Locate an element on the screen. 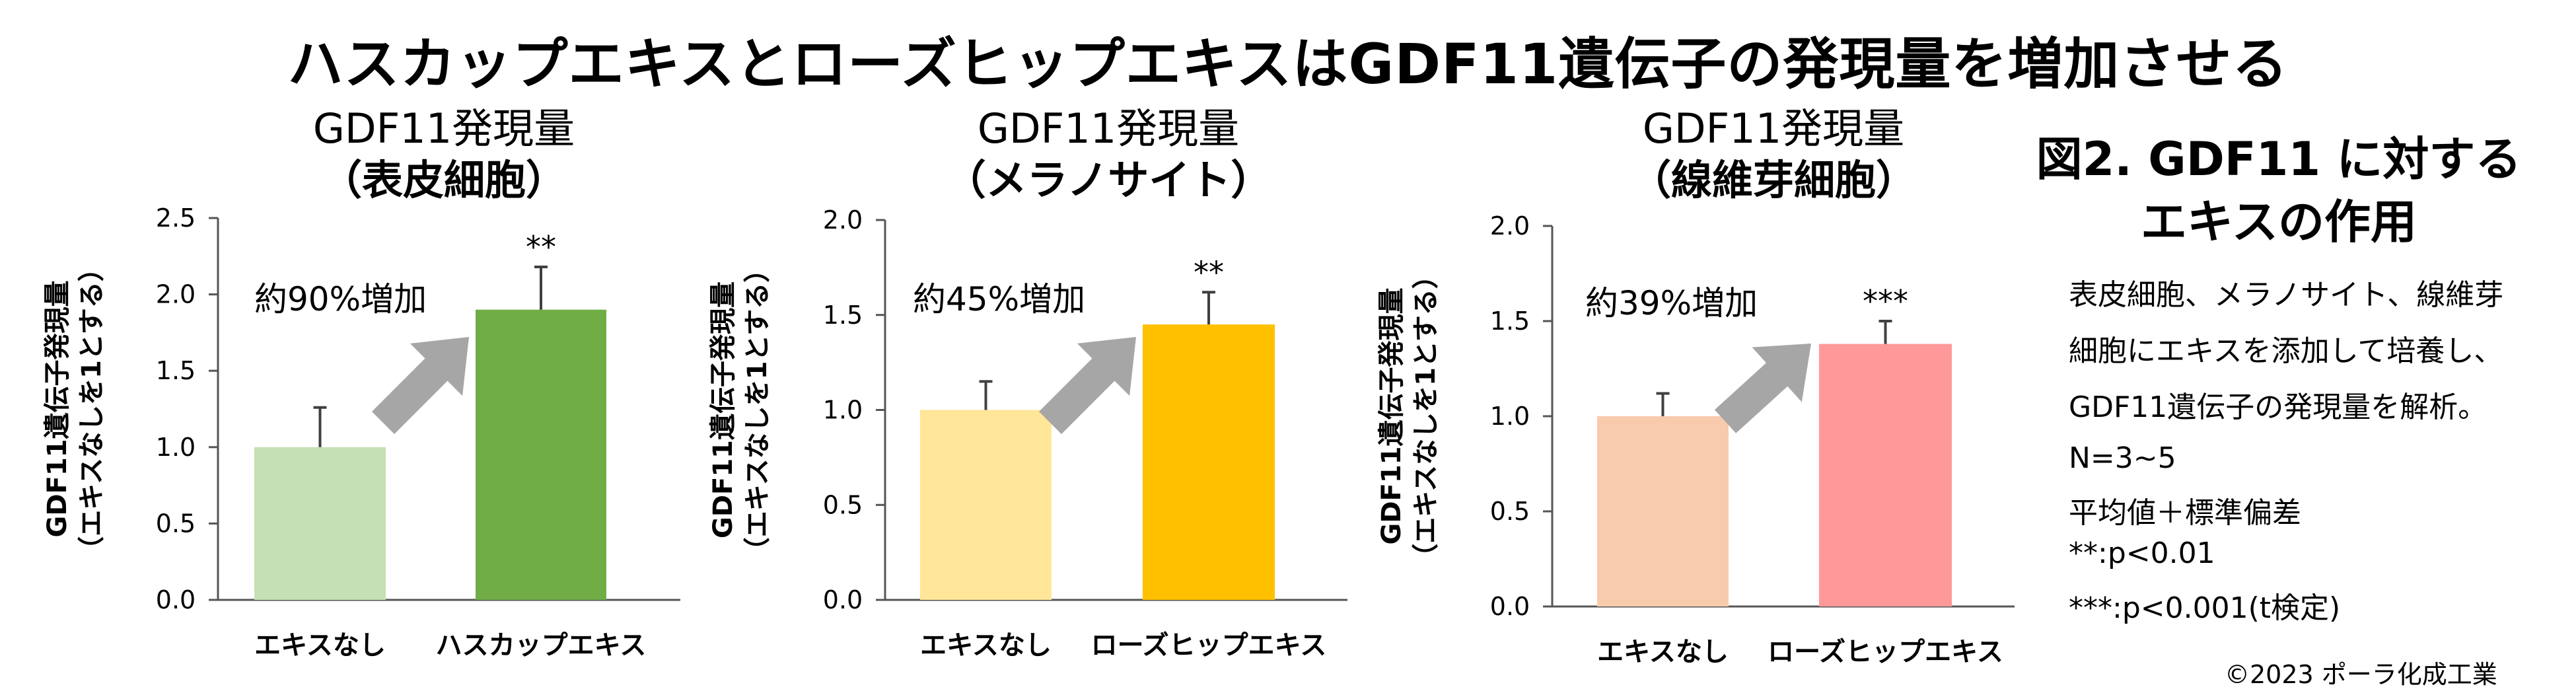  figure-caption-title-line1: 図2. GDF11 に対する is located at coordinates (2279, 159).